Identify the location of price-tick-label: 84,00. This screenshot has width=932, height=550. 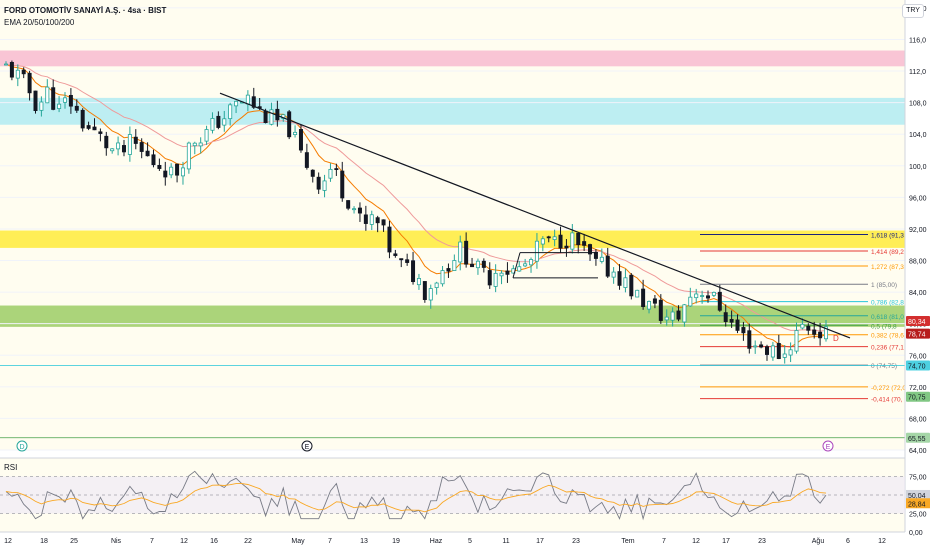
(918, 293).